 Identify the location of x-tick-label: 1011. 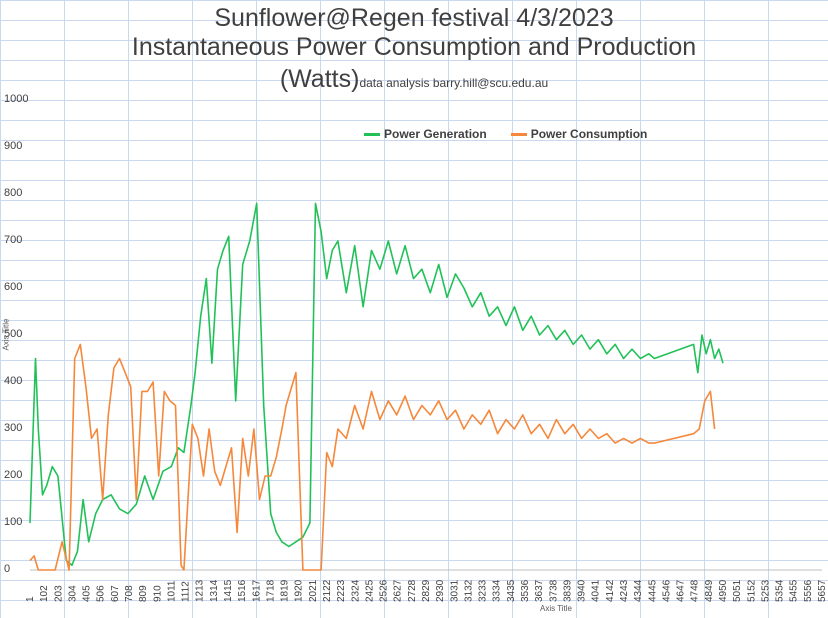
(171, 591).